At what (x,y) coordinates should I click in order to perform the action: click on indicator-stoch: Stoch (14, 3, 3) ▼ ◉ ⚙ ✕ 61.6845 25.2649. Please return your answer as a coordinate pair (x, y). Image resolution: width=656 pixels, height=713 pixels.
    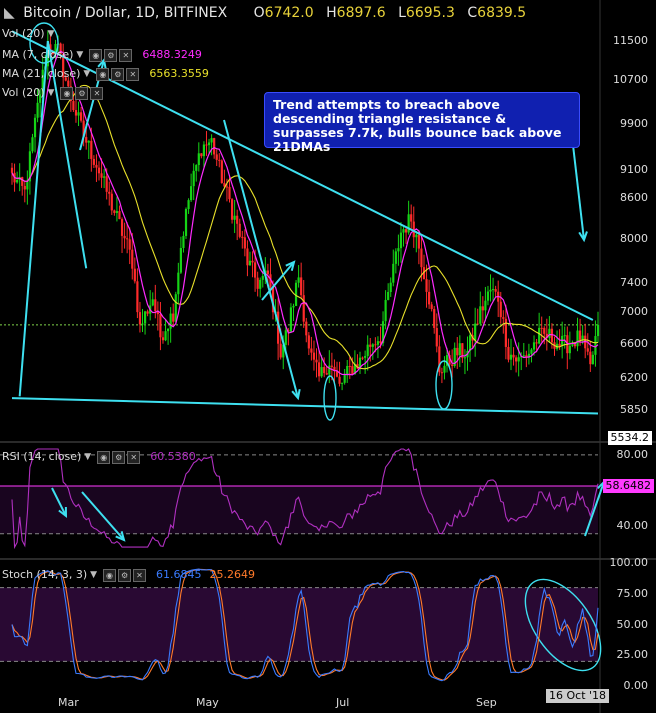
    Looking at the image, I should click on (129, 575).